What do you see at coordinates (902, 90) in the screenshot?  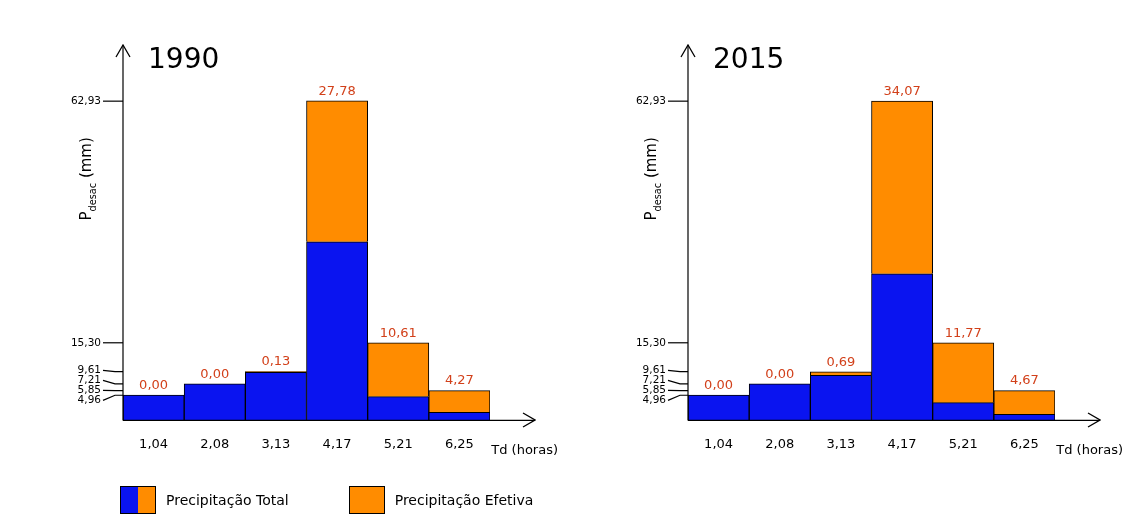 I see `data-label: 34,07` at bounding box center [902, 90].